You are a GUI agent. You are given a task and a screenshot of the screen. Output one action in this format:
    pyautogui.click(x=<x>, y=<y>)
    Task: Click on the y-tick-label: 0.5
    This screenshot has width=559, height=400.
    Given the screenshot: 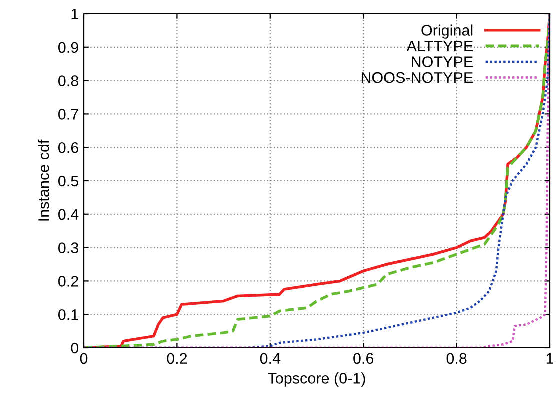 What is the action you would take?
    pyautogui.click(x=68, y=181)
    